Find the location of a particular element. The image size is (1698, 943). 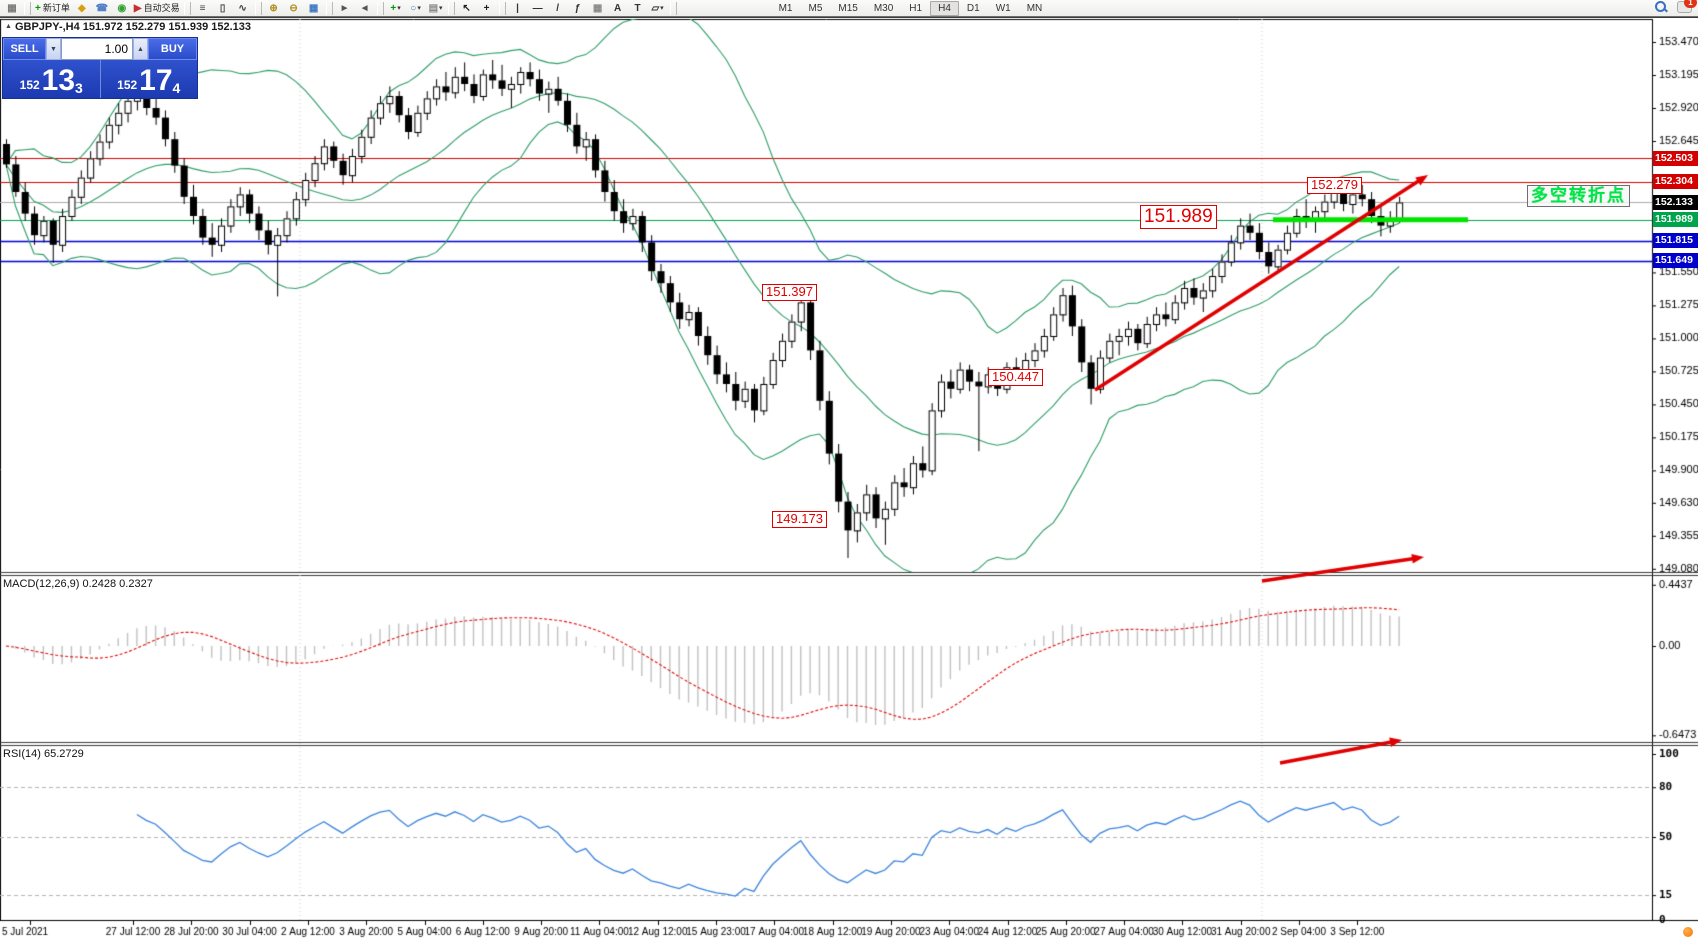

chart-shift-button: ◄ is located at coordinates (365, 8).